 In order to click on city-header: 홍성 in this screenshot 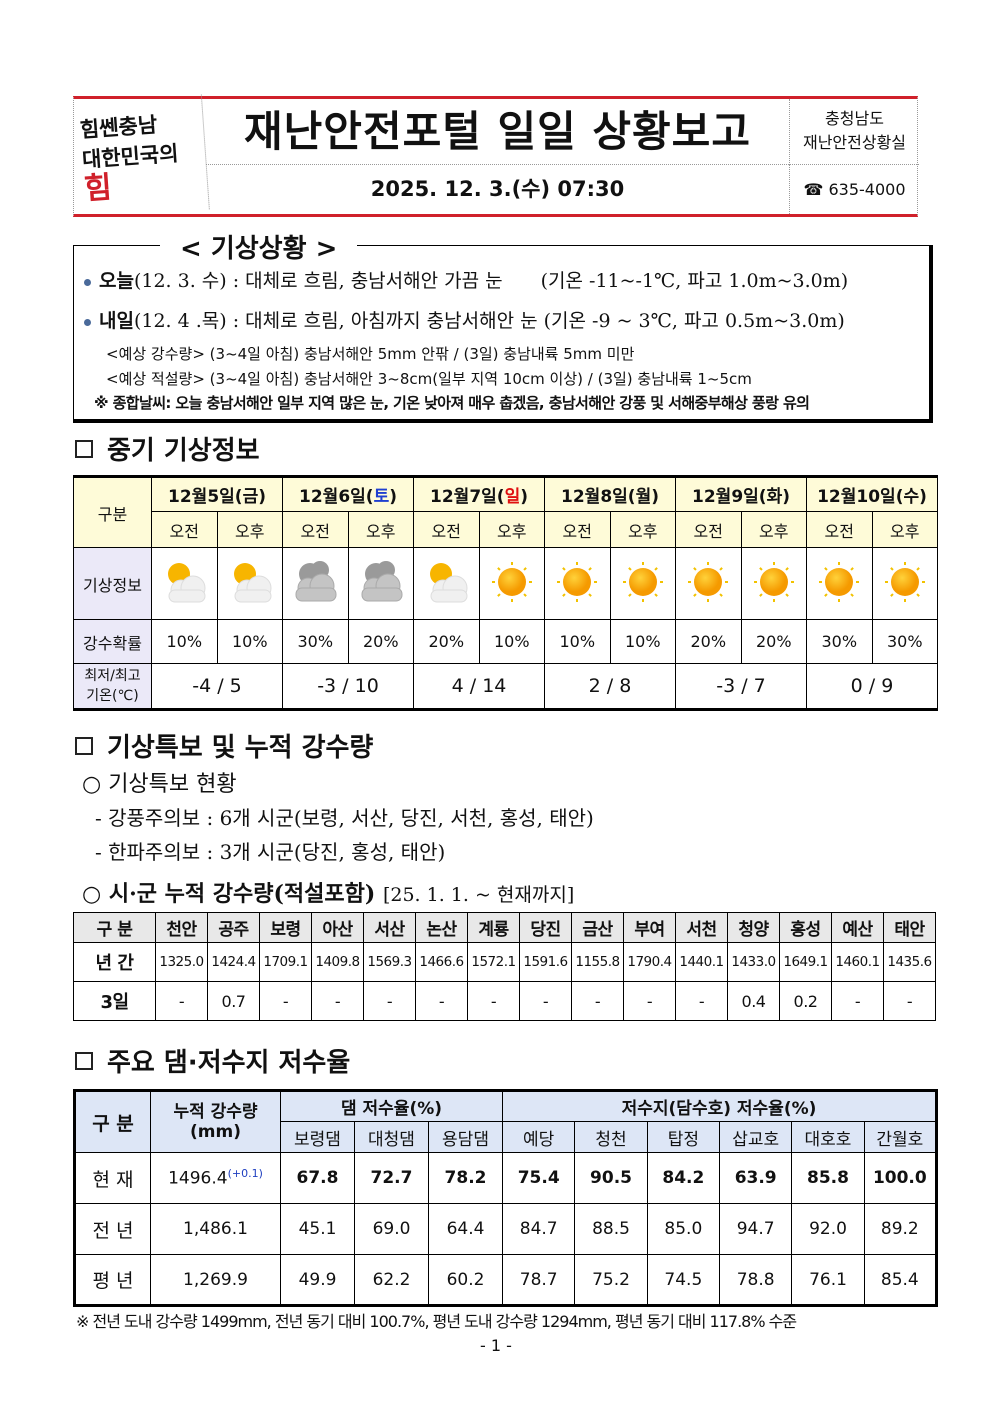, I will do `click(805, 927)`.